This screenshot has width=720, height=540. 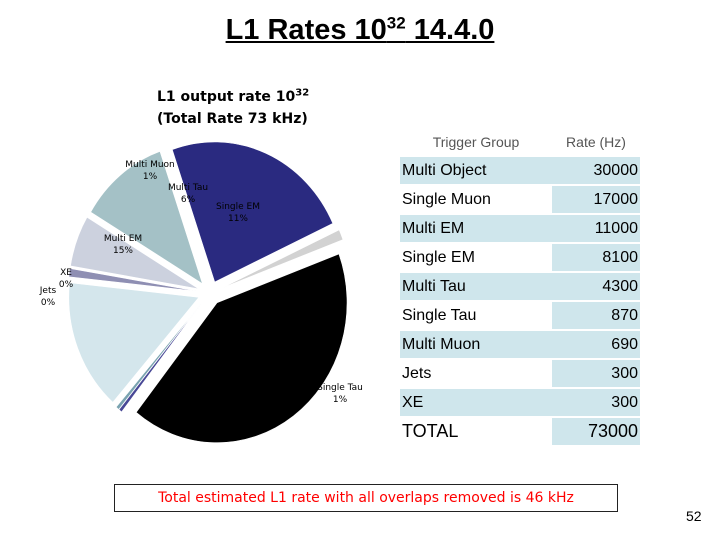 What do you see at coordinates (596, 170) in the screenshot?
I see `row-rate: 30000` at bounding box center [596, 170].